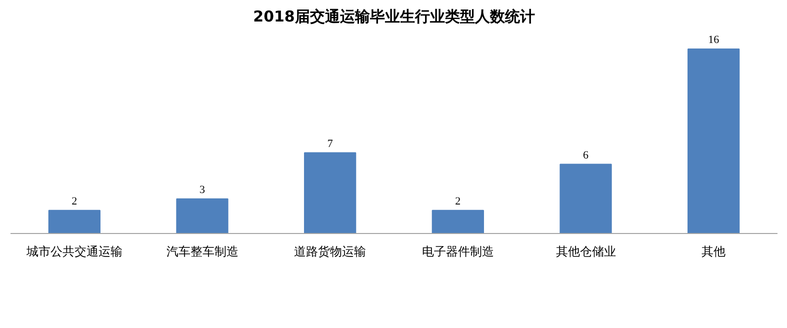 The width and height of the screenshot is (787, 328). Describe the element at coordinates (714, 251) in the screenshot. I see `x-tick-label: 其他` at that location.